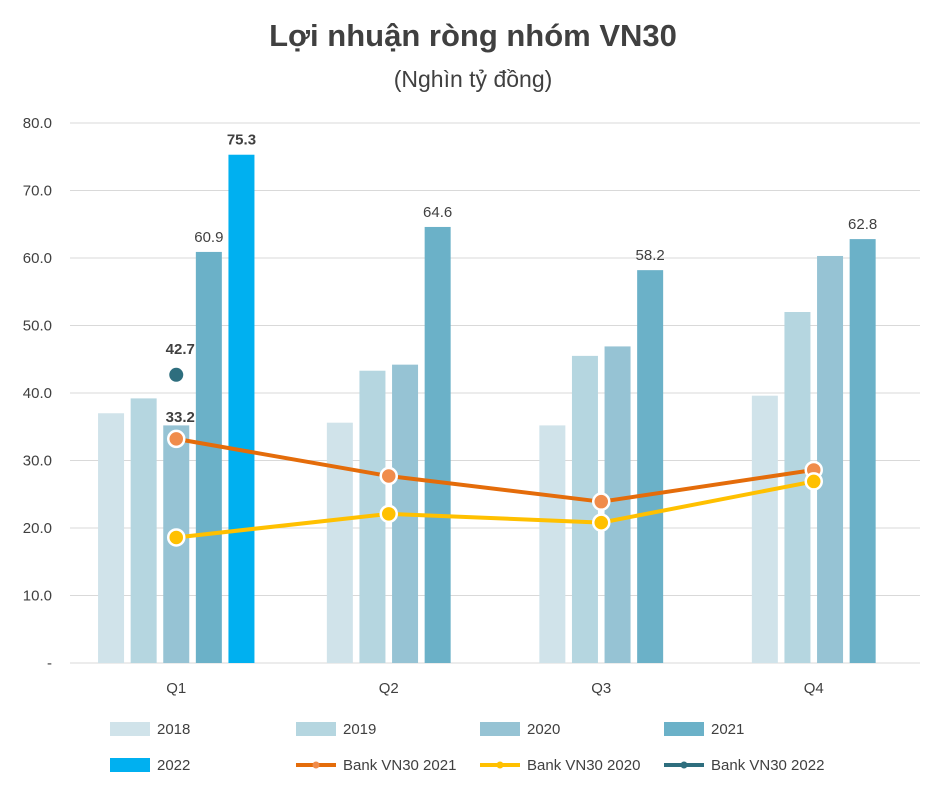 The image size is (946, 792). I want to click on legend-label: 2018, so click(173, 729).